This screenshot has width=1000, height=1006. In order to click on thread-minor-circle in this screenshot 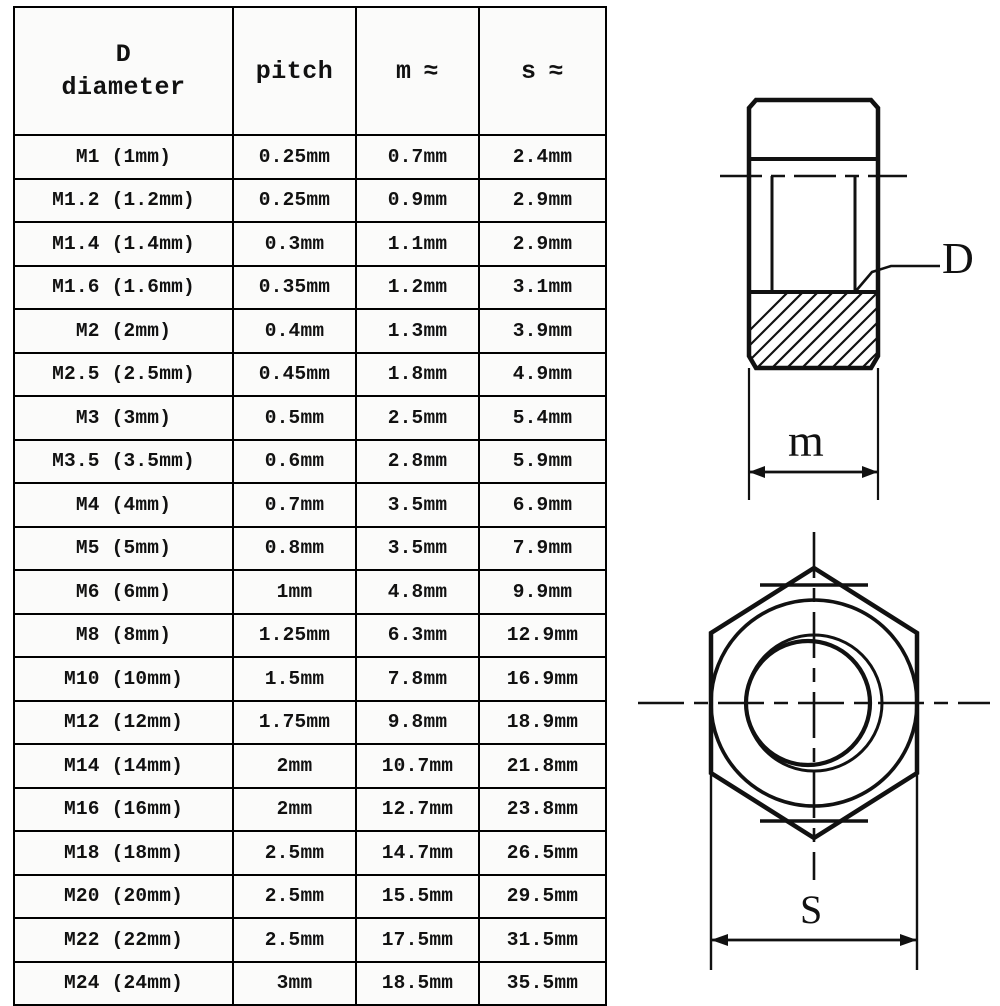, I will do `click(808, 703)`.